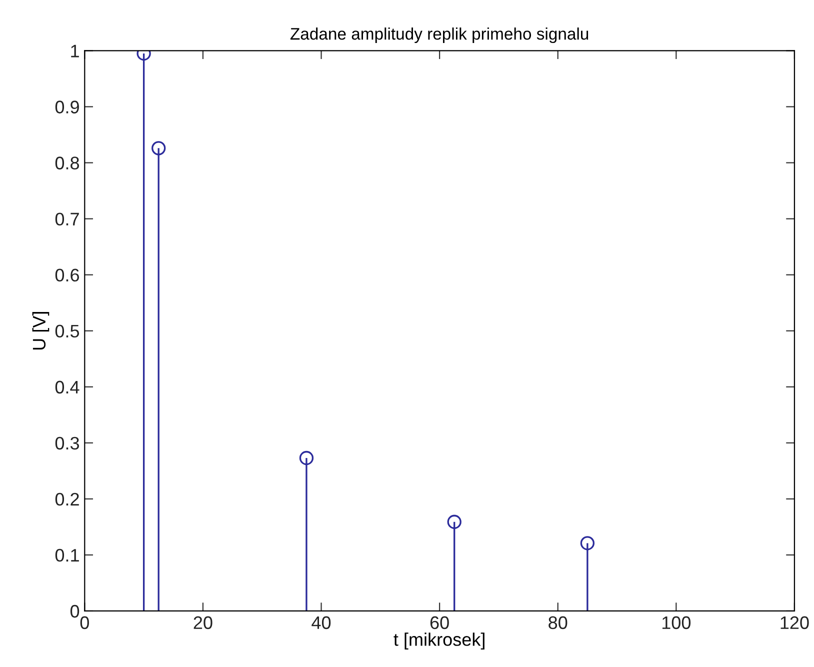  What do you see at coordinates (67, 331) in the screenshot?
I see `y-tick-label: 0.5` at bounding box center [67, 331].